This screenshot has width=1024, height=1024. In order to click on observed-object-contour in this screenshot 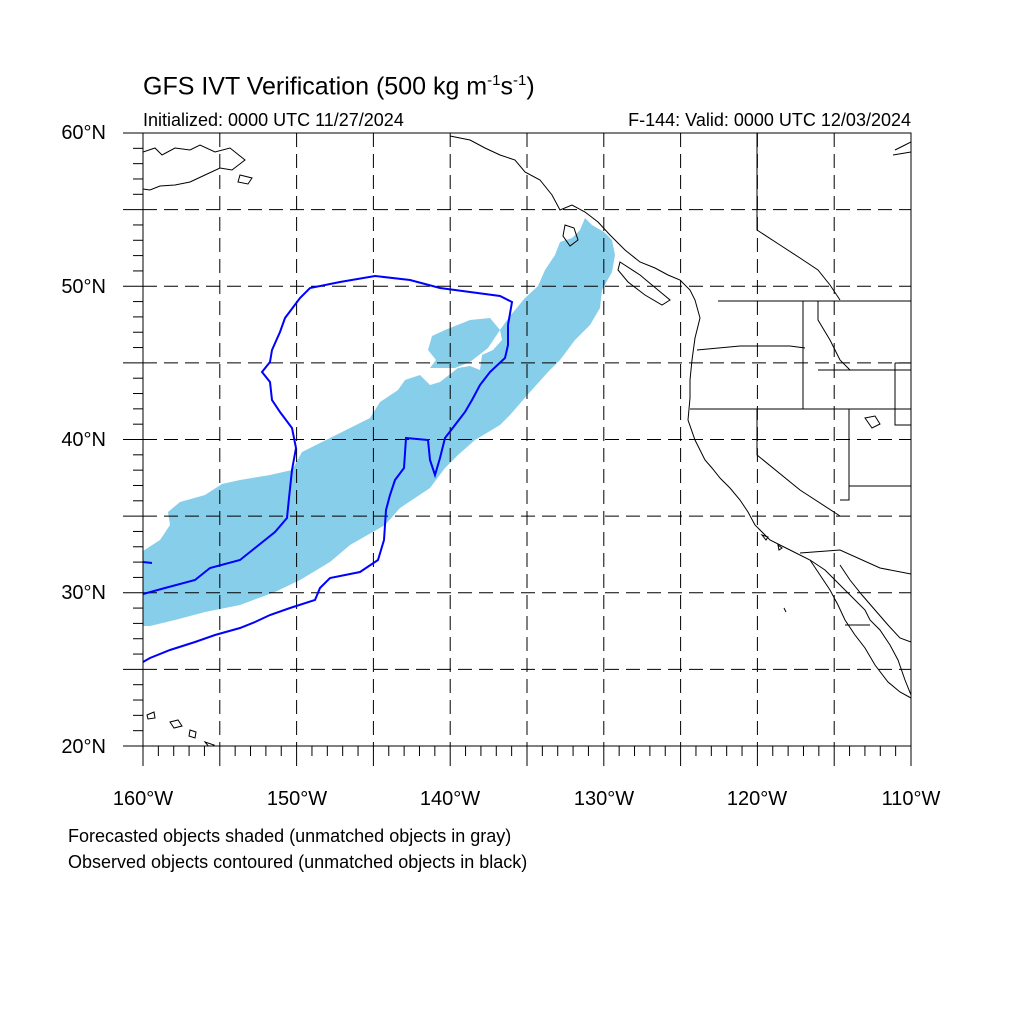, I will do `click(328, 468)`.